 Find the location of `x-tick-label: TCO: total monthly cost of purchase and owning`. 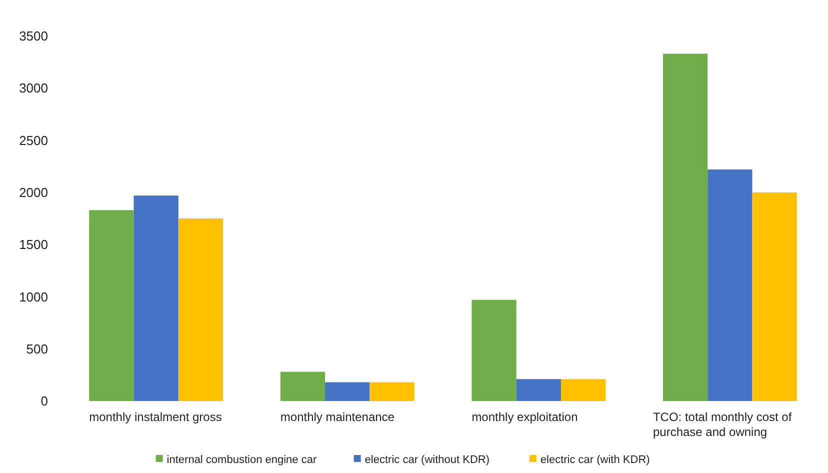

x-tick-label: TCO: total monthly cost of purchase and owning is located at coordinates (722, 424).